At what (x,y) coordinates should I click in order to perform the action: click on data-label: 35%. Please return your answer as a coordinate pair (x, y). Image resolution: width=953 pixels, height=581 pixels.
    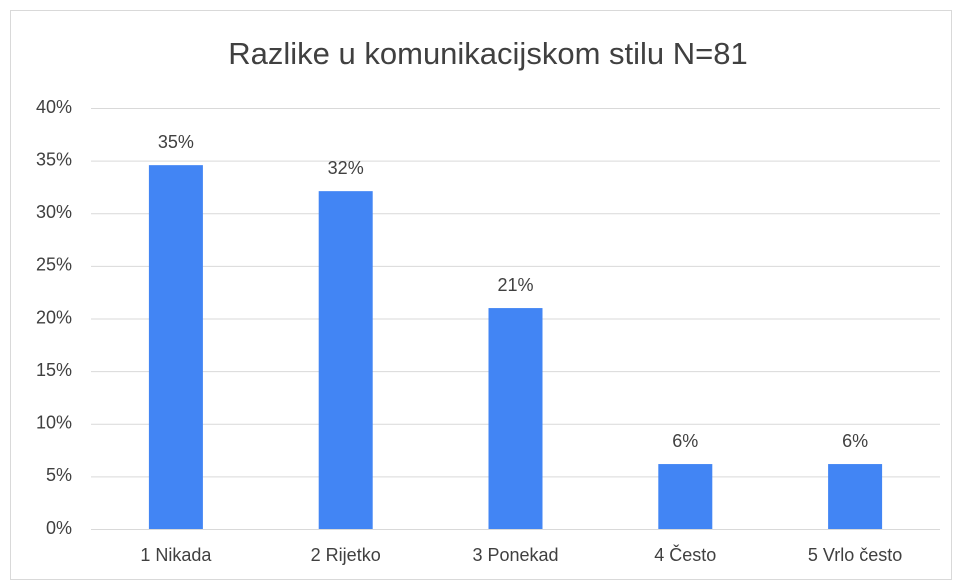
    Looking at the image, I should click on (176, 142).